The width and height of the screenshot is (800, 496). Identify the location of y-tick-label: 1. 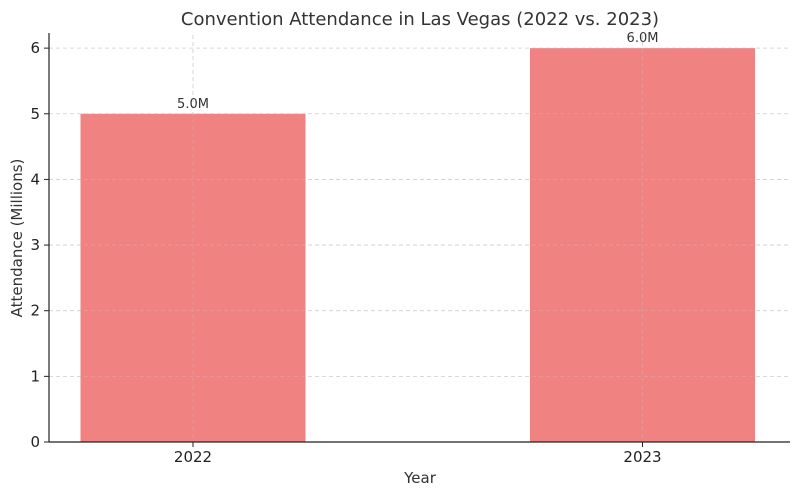
(35, 376).